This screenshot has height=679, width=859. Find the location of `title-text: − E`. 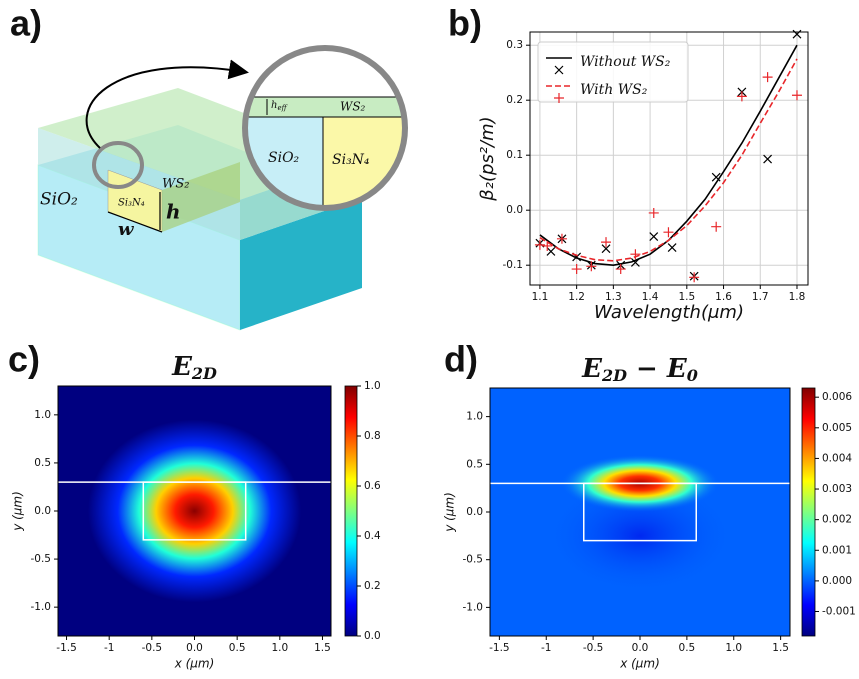

title-text: − E is located at coordinates (657, 369).